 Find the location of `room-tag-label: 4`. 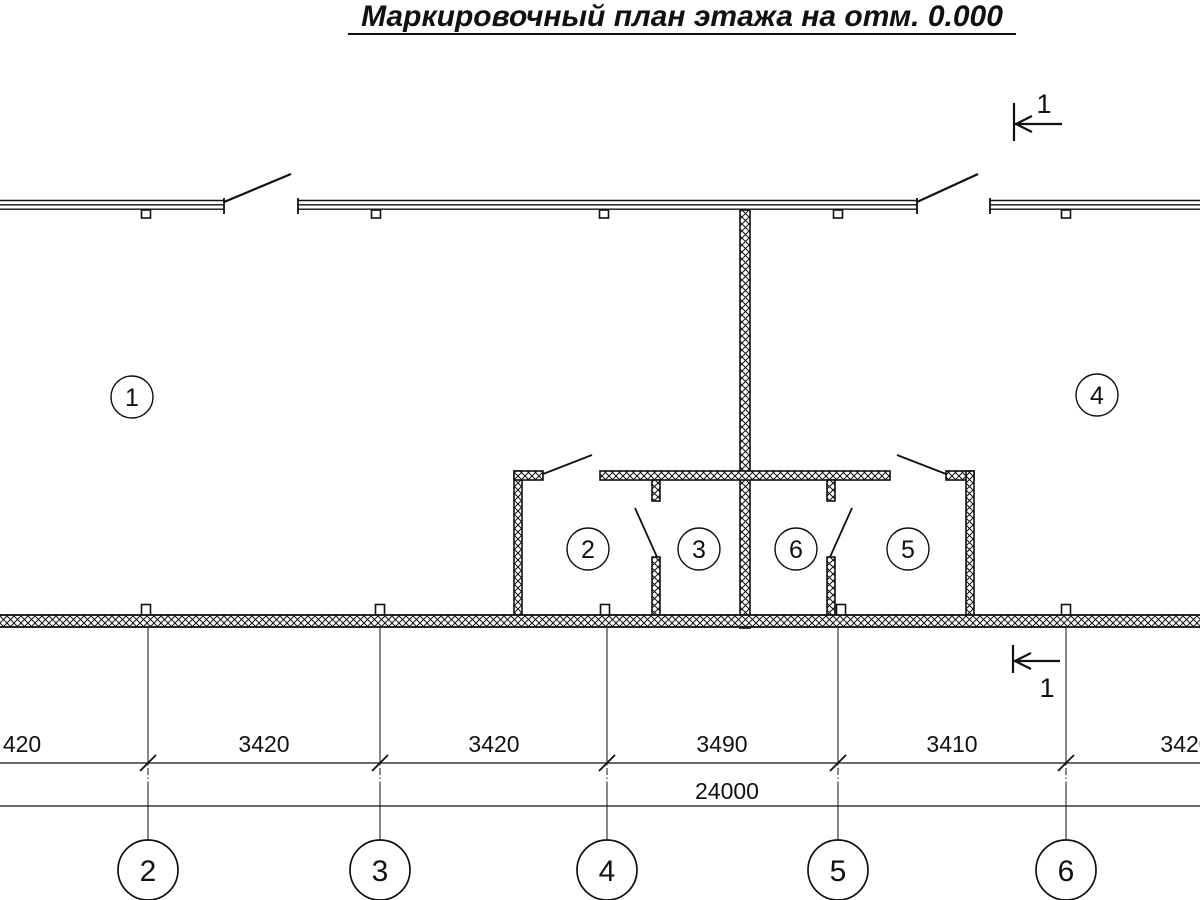

room-tag-label: 4 is located at coordinates (1097, 396).